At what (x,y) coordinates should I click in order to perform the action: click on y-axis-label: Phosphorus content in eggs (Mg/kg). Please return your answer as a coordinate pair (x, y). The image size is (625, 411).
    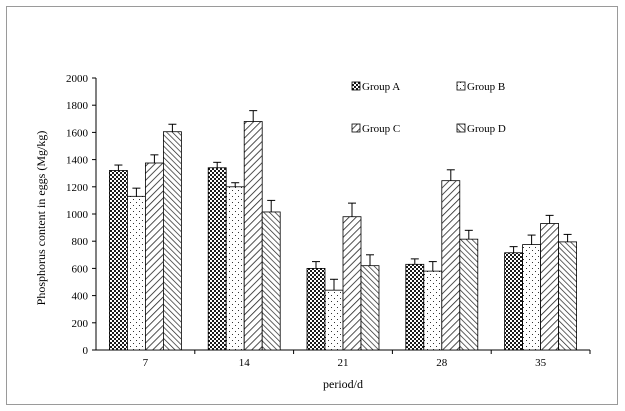
    Looking at the image, I should click on (41, 218).